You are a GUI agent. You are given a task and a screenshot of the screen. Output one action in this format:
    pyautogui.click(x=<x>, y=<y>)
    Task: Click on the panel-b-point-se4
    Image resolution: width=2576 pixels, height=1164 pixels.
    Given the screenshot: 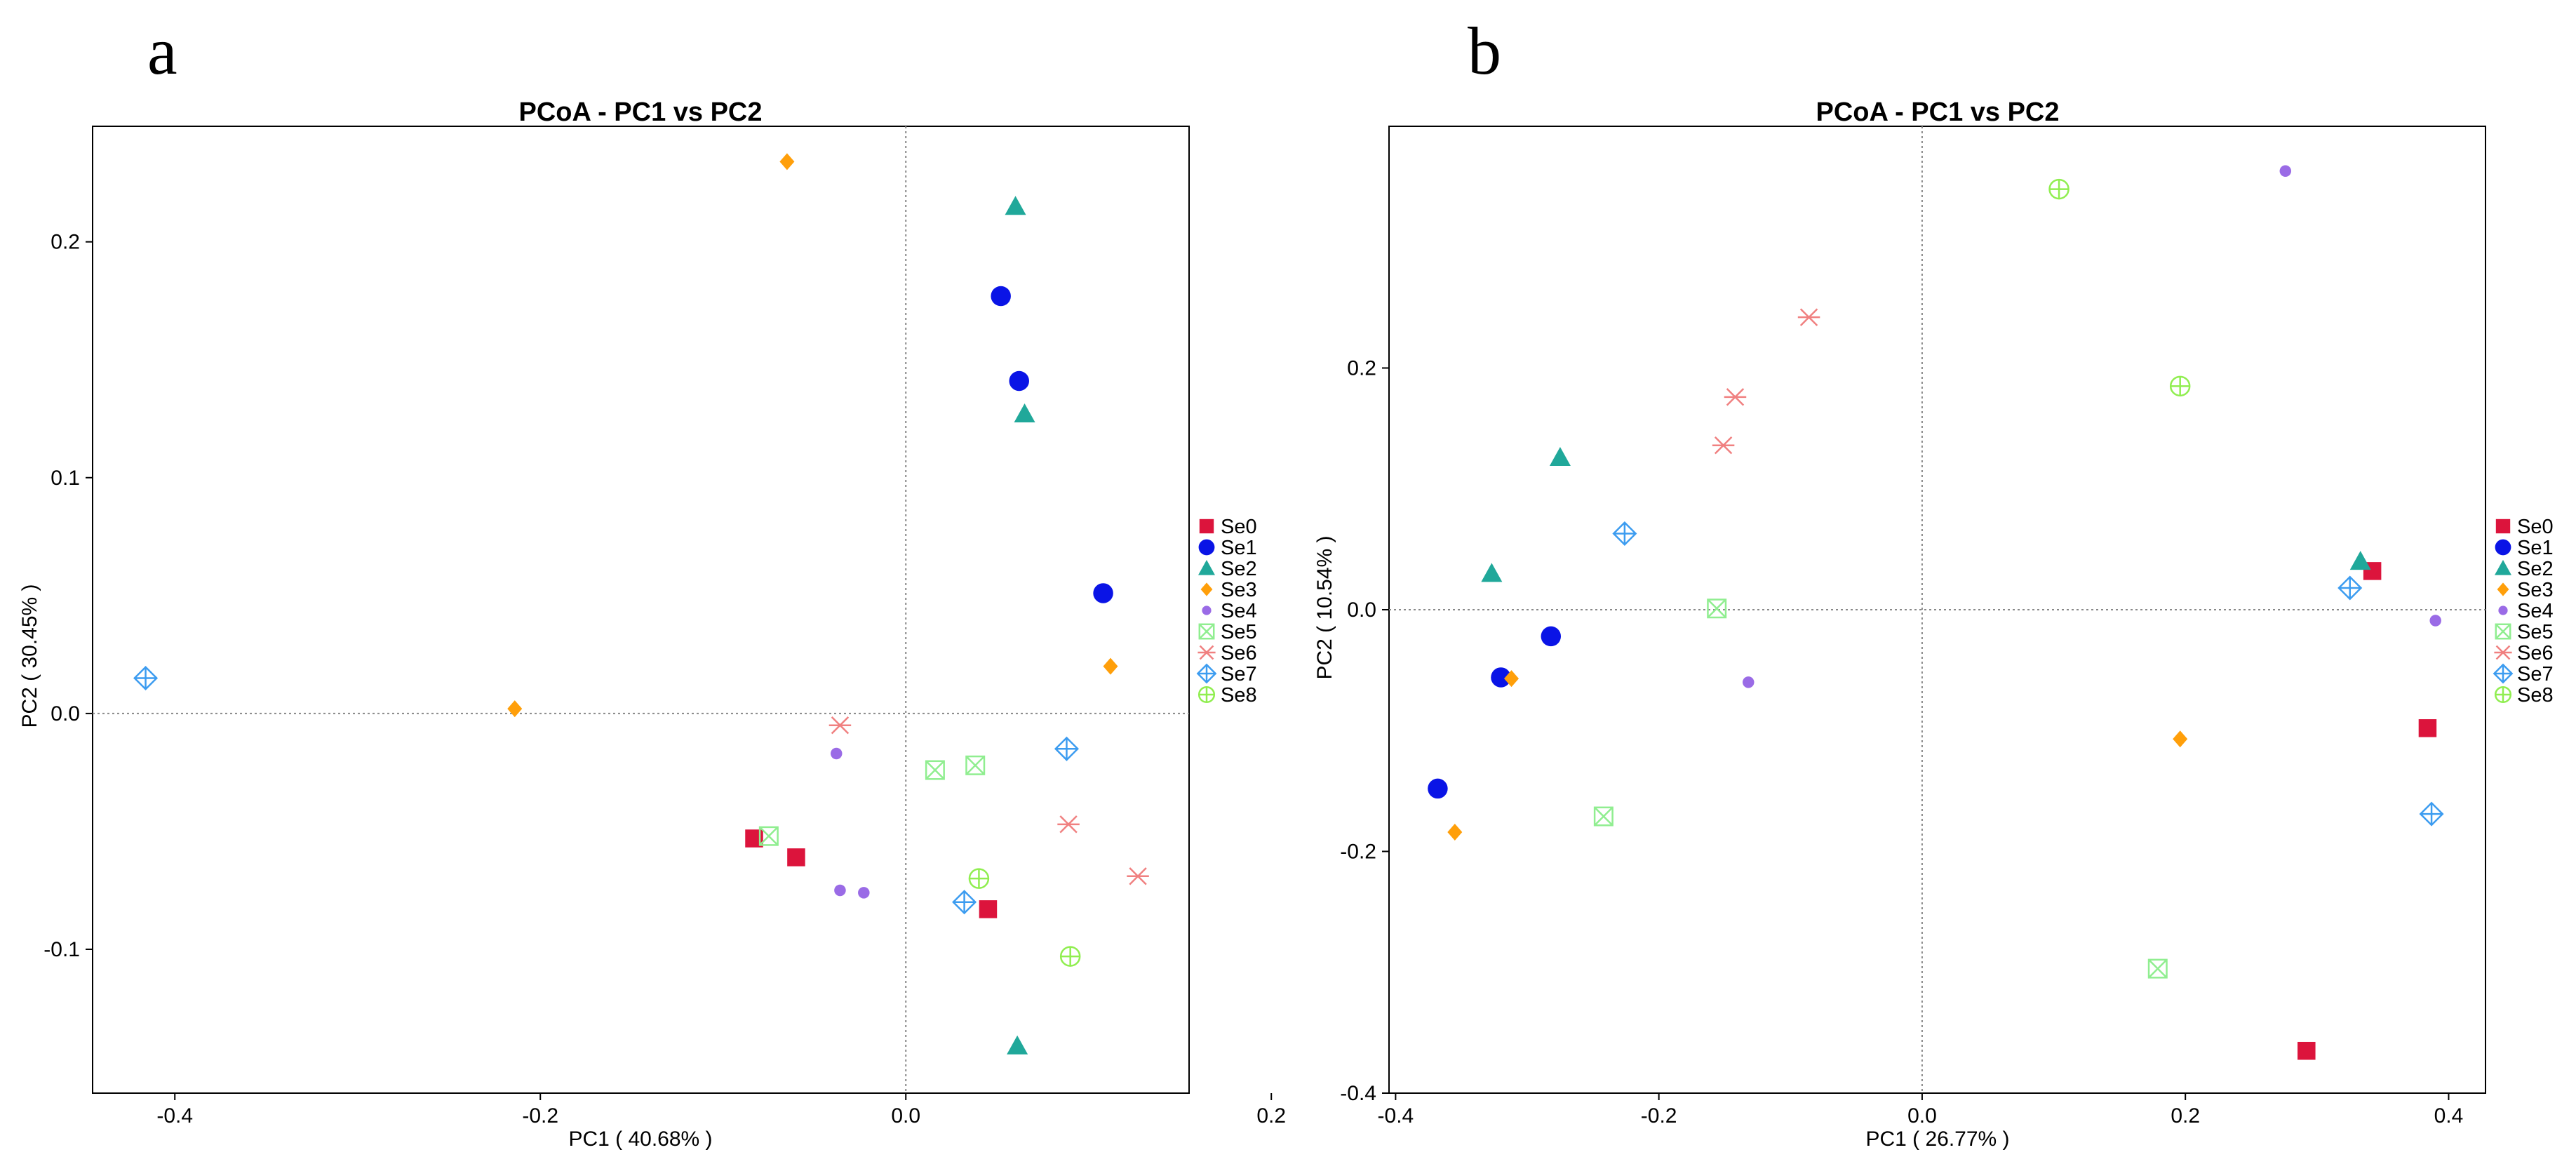 What is the action you would take?
    pyautogui.click(x=2435, y=621)
    